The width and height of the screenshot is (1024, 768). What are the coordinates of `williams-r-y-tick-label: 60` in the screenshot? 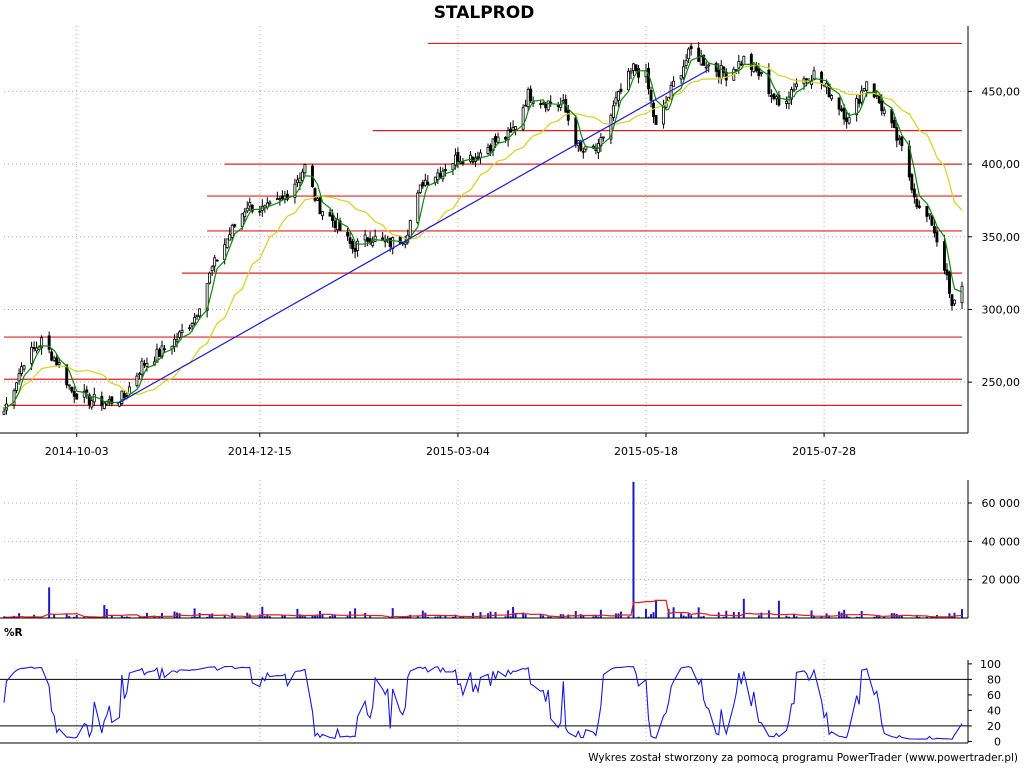 It's located at (994, 695).